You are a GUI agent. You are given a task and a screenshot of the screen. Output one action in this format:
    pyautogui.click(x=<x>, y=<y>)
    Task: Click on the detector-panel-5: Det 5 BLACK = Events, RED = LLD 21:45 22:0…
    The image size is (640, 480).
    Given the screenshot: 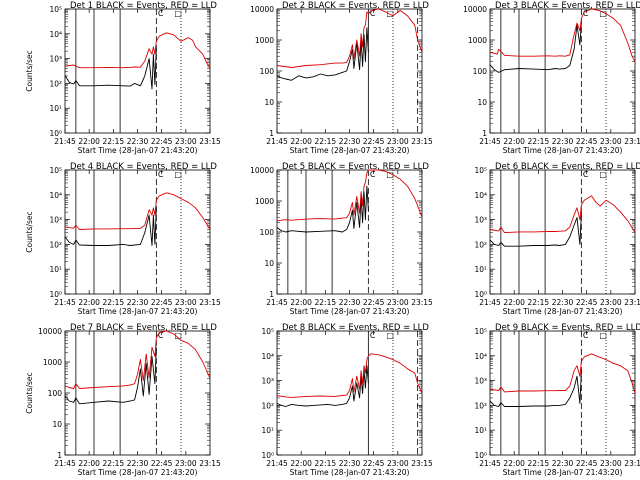 What is the action you would take?
    pyautogui.click(x=341, y=239)
    